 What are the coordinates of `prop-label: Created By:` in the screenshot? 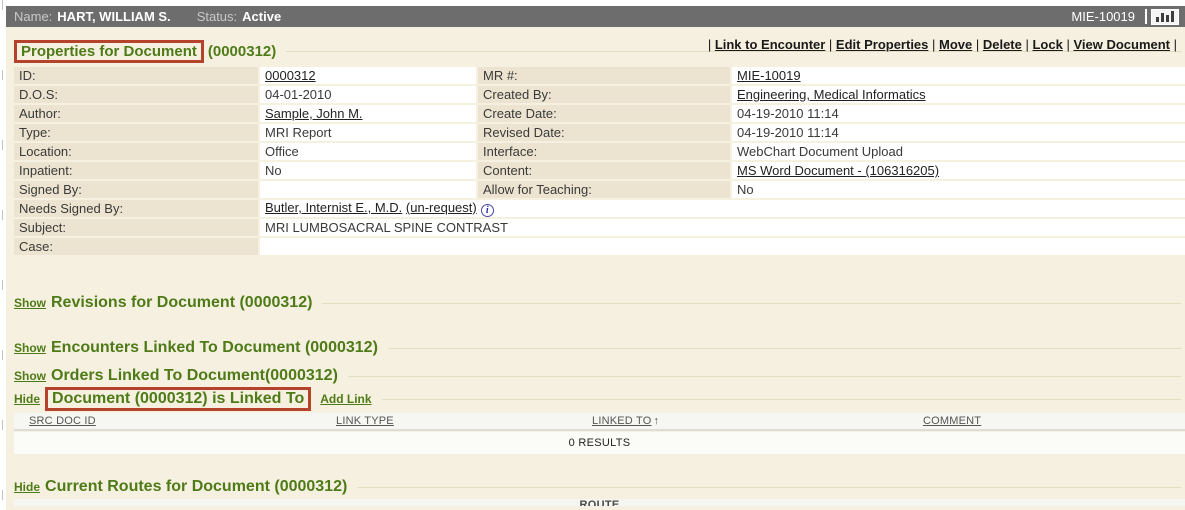 It's located at (604, 94).